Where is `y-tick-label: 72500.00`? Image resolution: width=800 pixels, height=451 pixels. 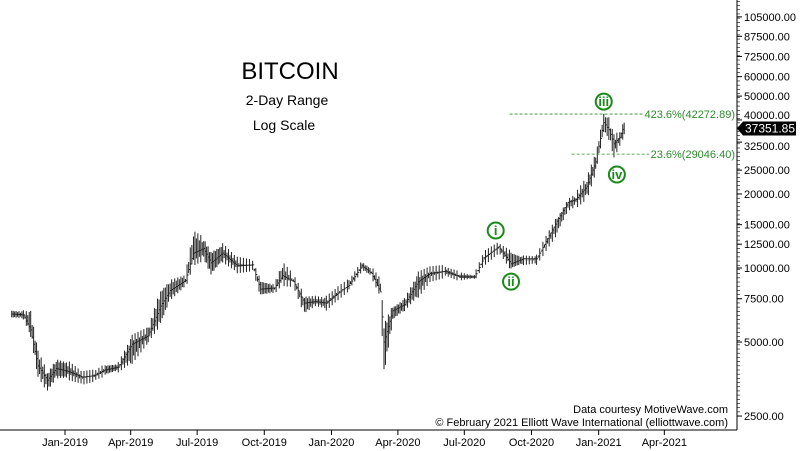
y-tick-label: 72500.00 is located at coordinates (767, 57).